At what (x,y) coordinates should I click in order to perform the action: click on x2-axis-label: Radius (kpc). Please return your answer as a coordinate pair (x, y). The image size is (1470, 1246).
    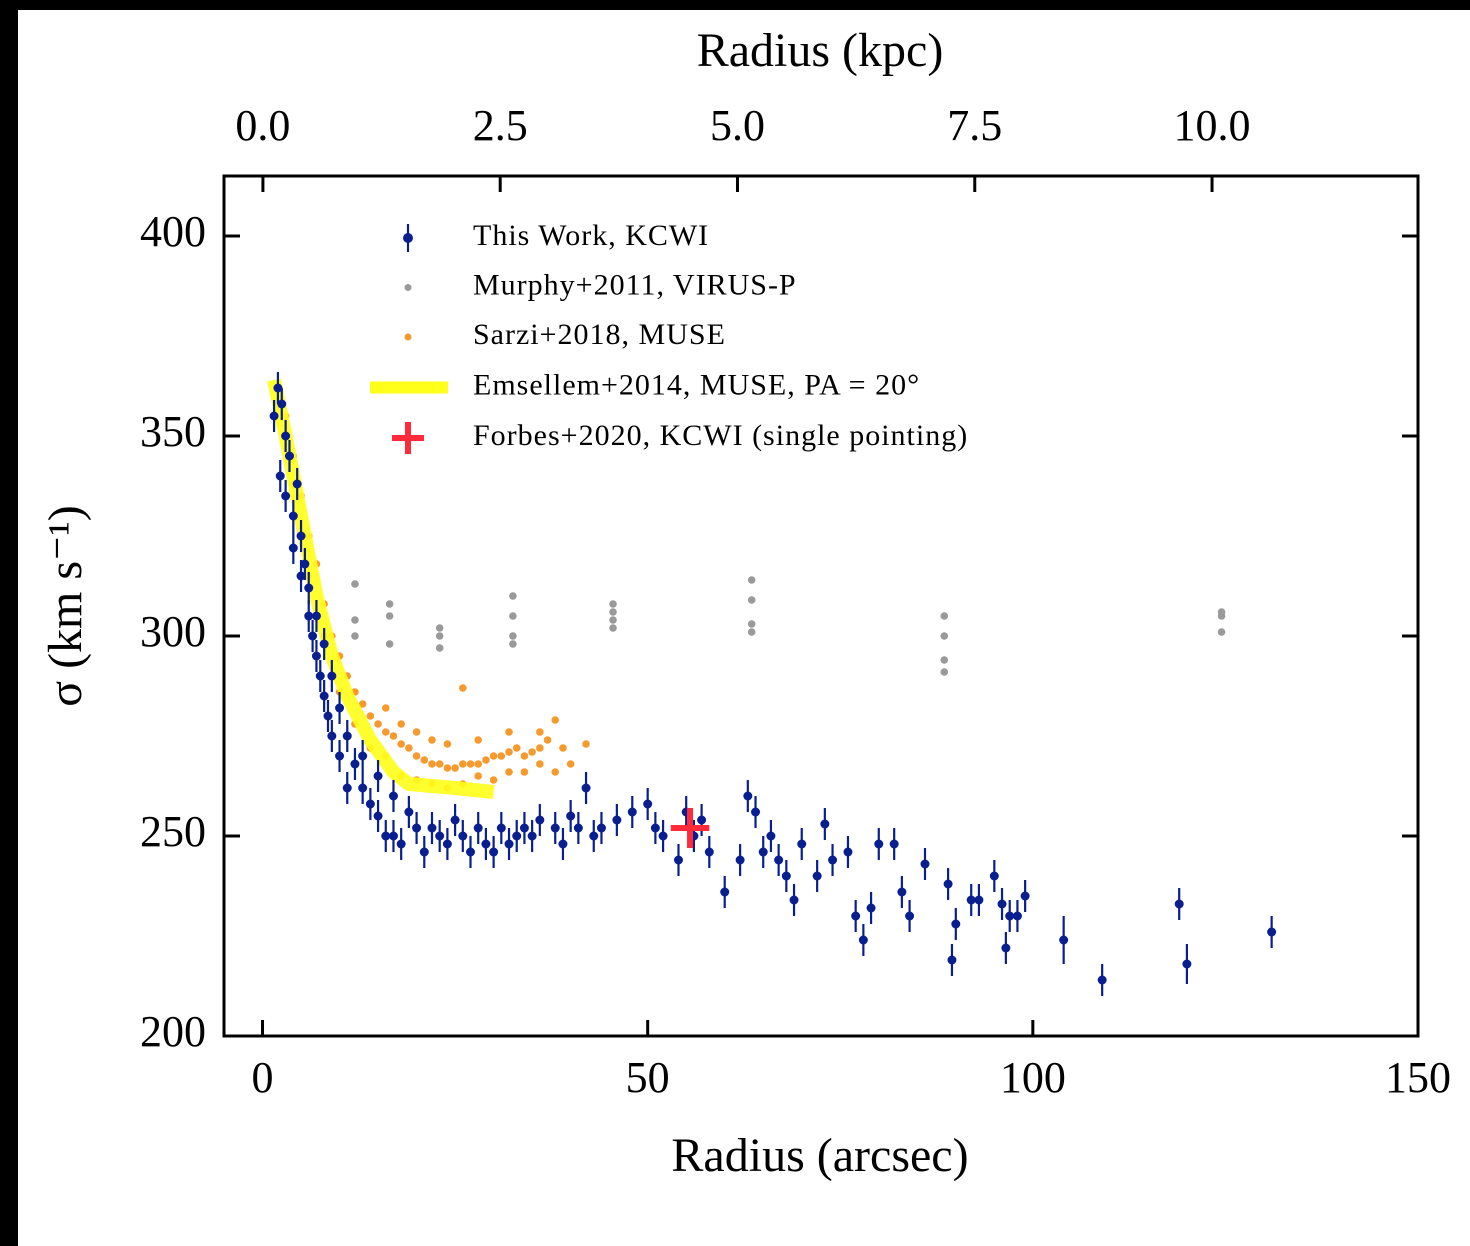
    Looking at the image, I should click on (820, 50).